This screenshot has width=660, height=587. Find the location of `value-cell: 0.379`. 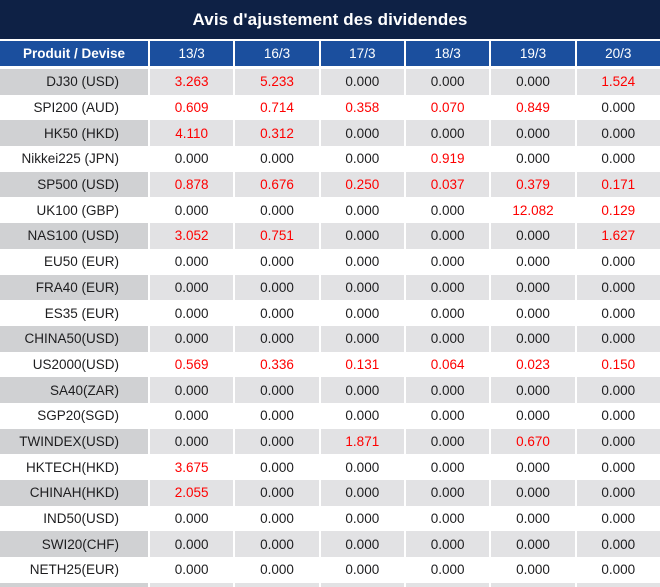

value-cell: 0.379 is located at coordinates (532, 184).